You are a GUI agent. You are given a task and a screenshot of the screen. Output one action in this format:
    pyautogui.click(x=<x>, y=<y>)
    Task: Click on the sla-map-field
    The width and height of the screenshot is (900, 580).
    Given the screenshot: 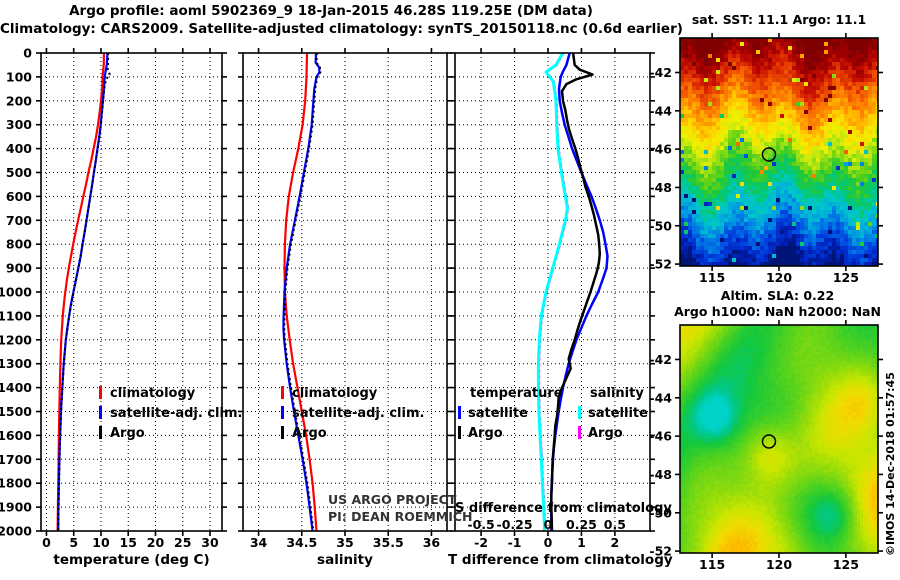 What is the action you would take?
    pyautogui.click(x=779, y=439)
    